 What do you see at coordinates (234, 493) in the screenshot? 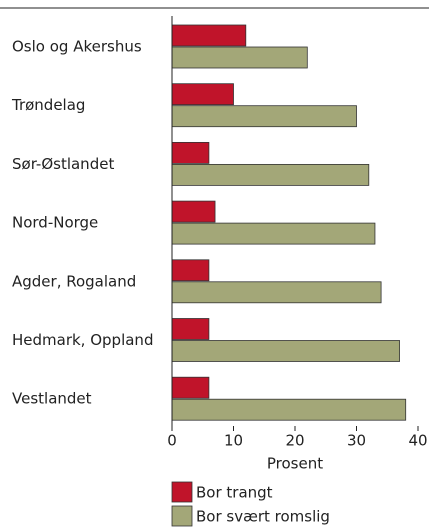
I see `legend-label: Bor trangt` at bounding box center [234, 493].